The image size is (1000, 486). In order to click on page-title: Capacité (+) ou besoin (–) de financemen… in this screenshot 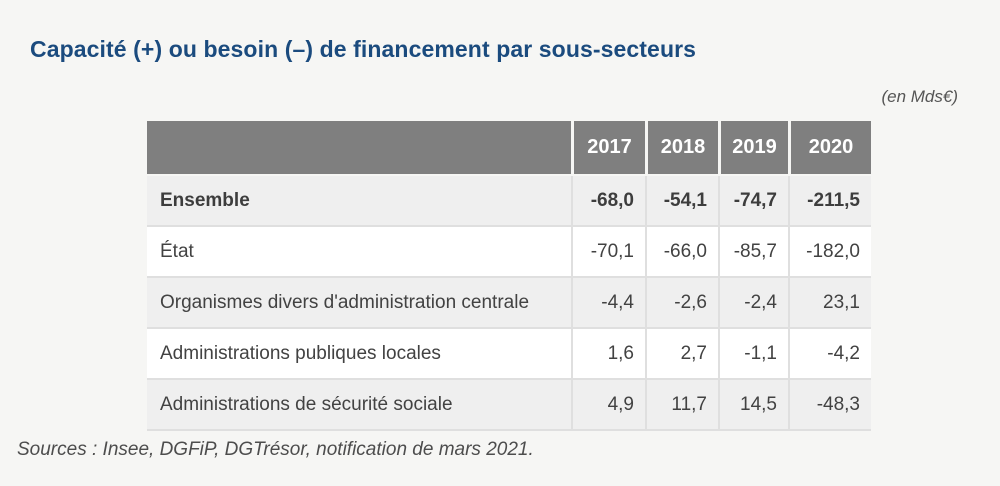, I will do `click(363, 49)`.